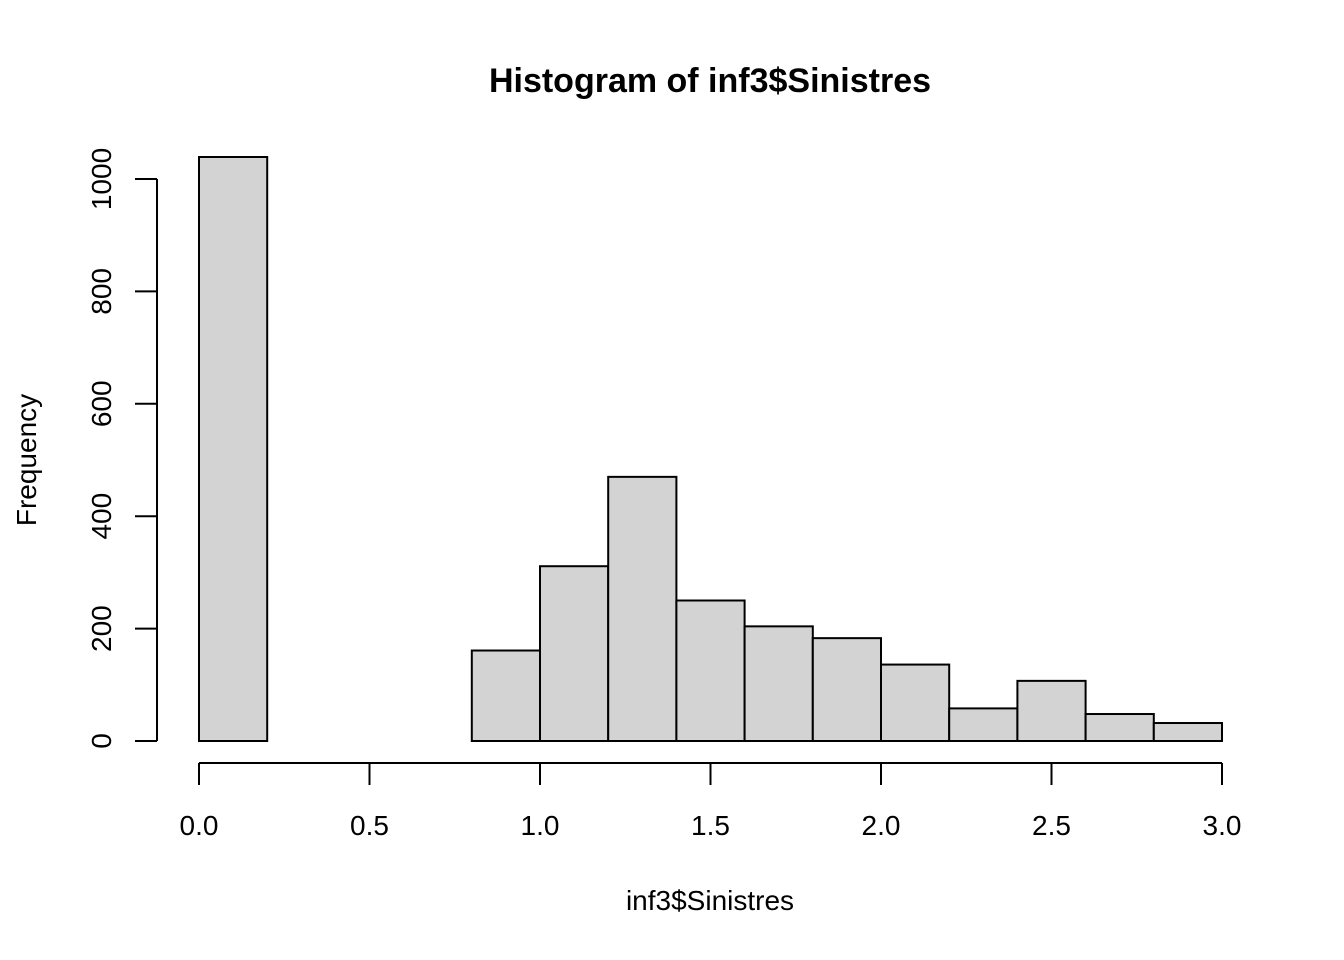 Image resolution: width=1344 pixels, height=960 pixels. What do you see at coordinates (199, 825) in the screenshot?
I see `x-tick-label: 0.0` at bounding box center [199, 825].